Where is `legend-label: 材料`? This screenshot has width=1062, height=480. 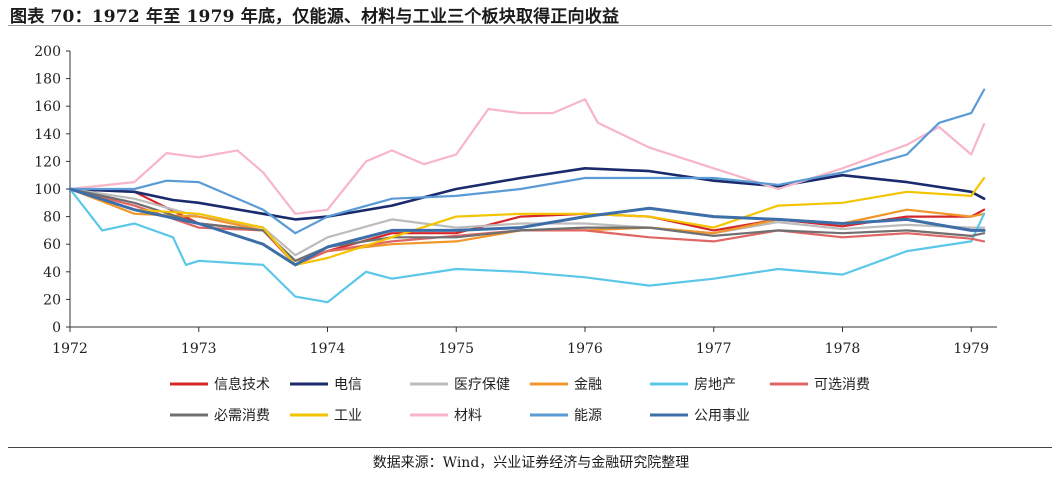 legend-label: 材料 is located at coordinates (468, 416).